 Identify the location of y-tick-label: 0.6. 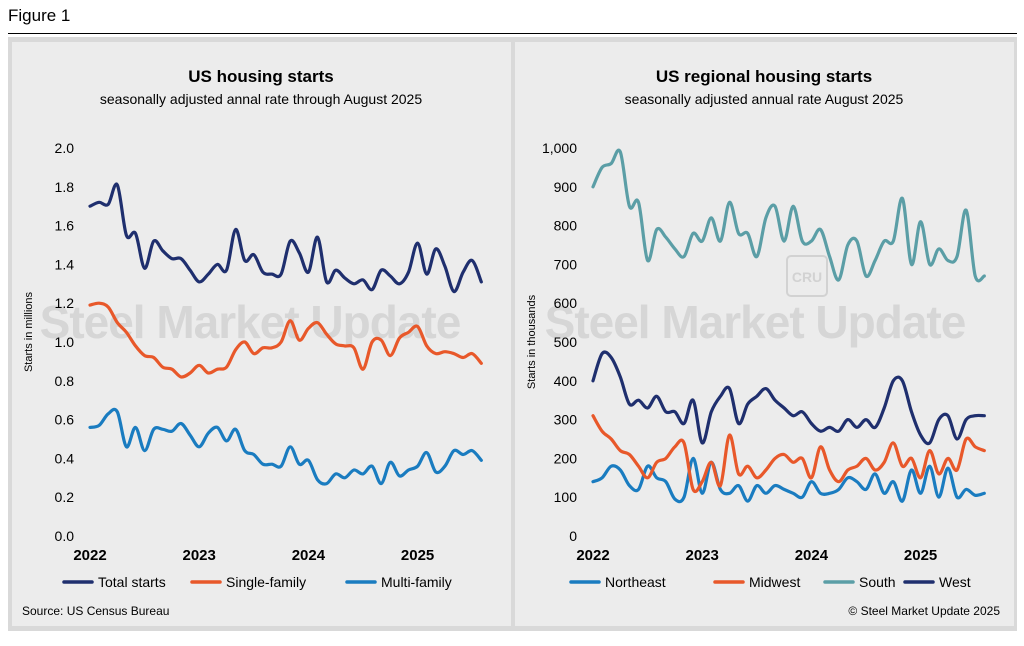
(65, 420).